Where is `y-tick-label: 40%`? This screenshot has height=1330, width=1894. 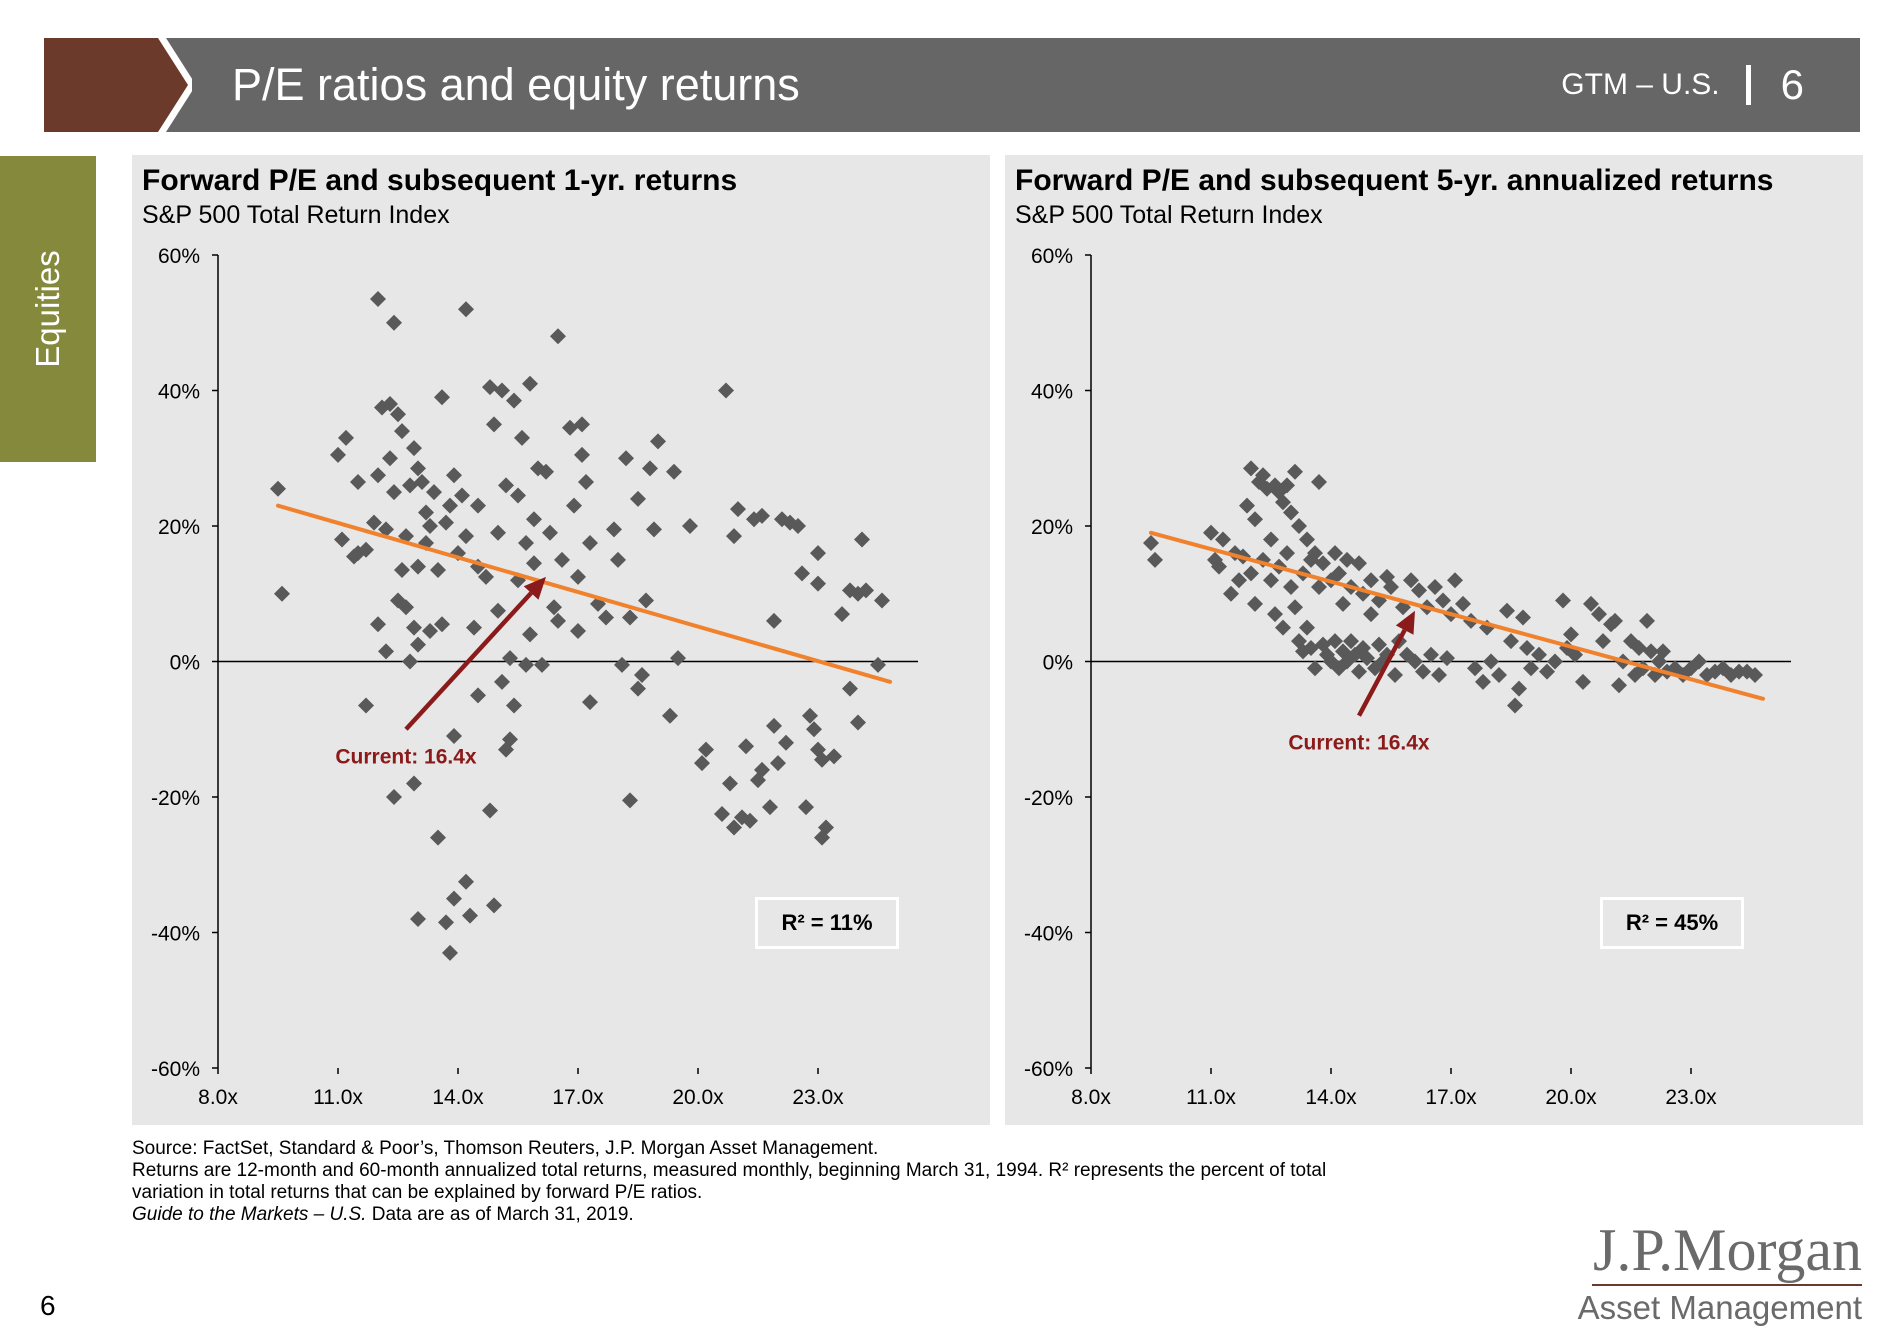
y-tick-label: 40% is located at coordinates (1052, 392).